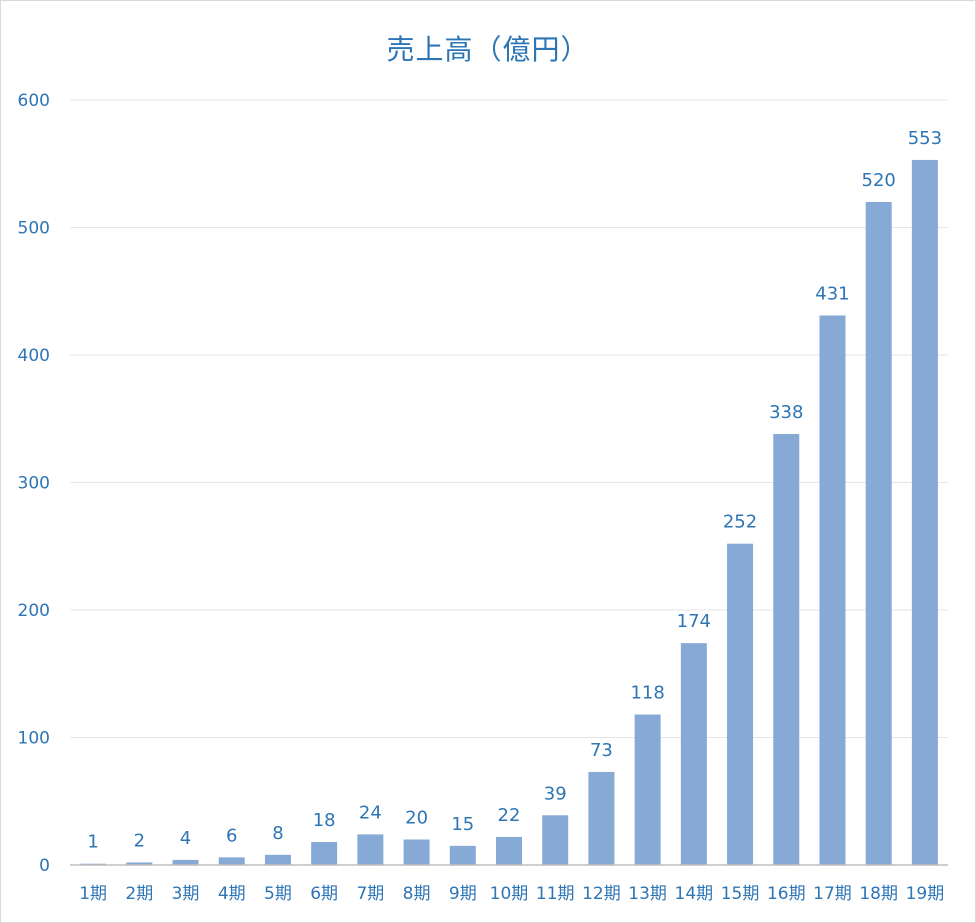 This screenshot has height=923, width=976. What do you see at coordinates (555, 793) in the screenshot?
I see `data-label: 39` at bounding box center [555, 793].